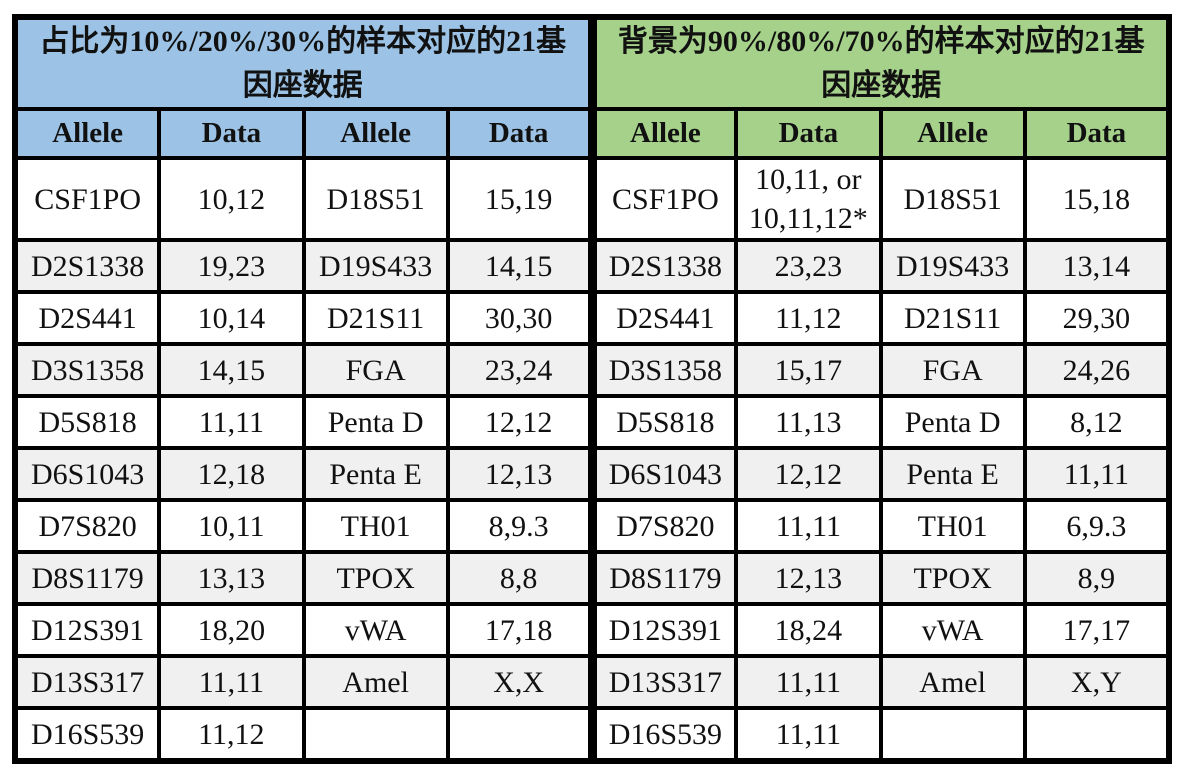 Image resolution: width=1184 pixels, height=784 pixels. What do you see at coordinates (520, 630) in the screenshot?
I see `value-cell: 17,18` at bounding box center [520, 630].